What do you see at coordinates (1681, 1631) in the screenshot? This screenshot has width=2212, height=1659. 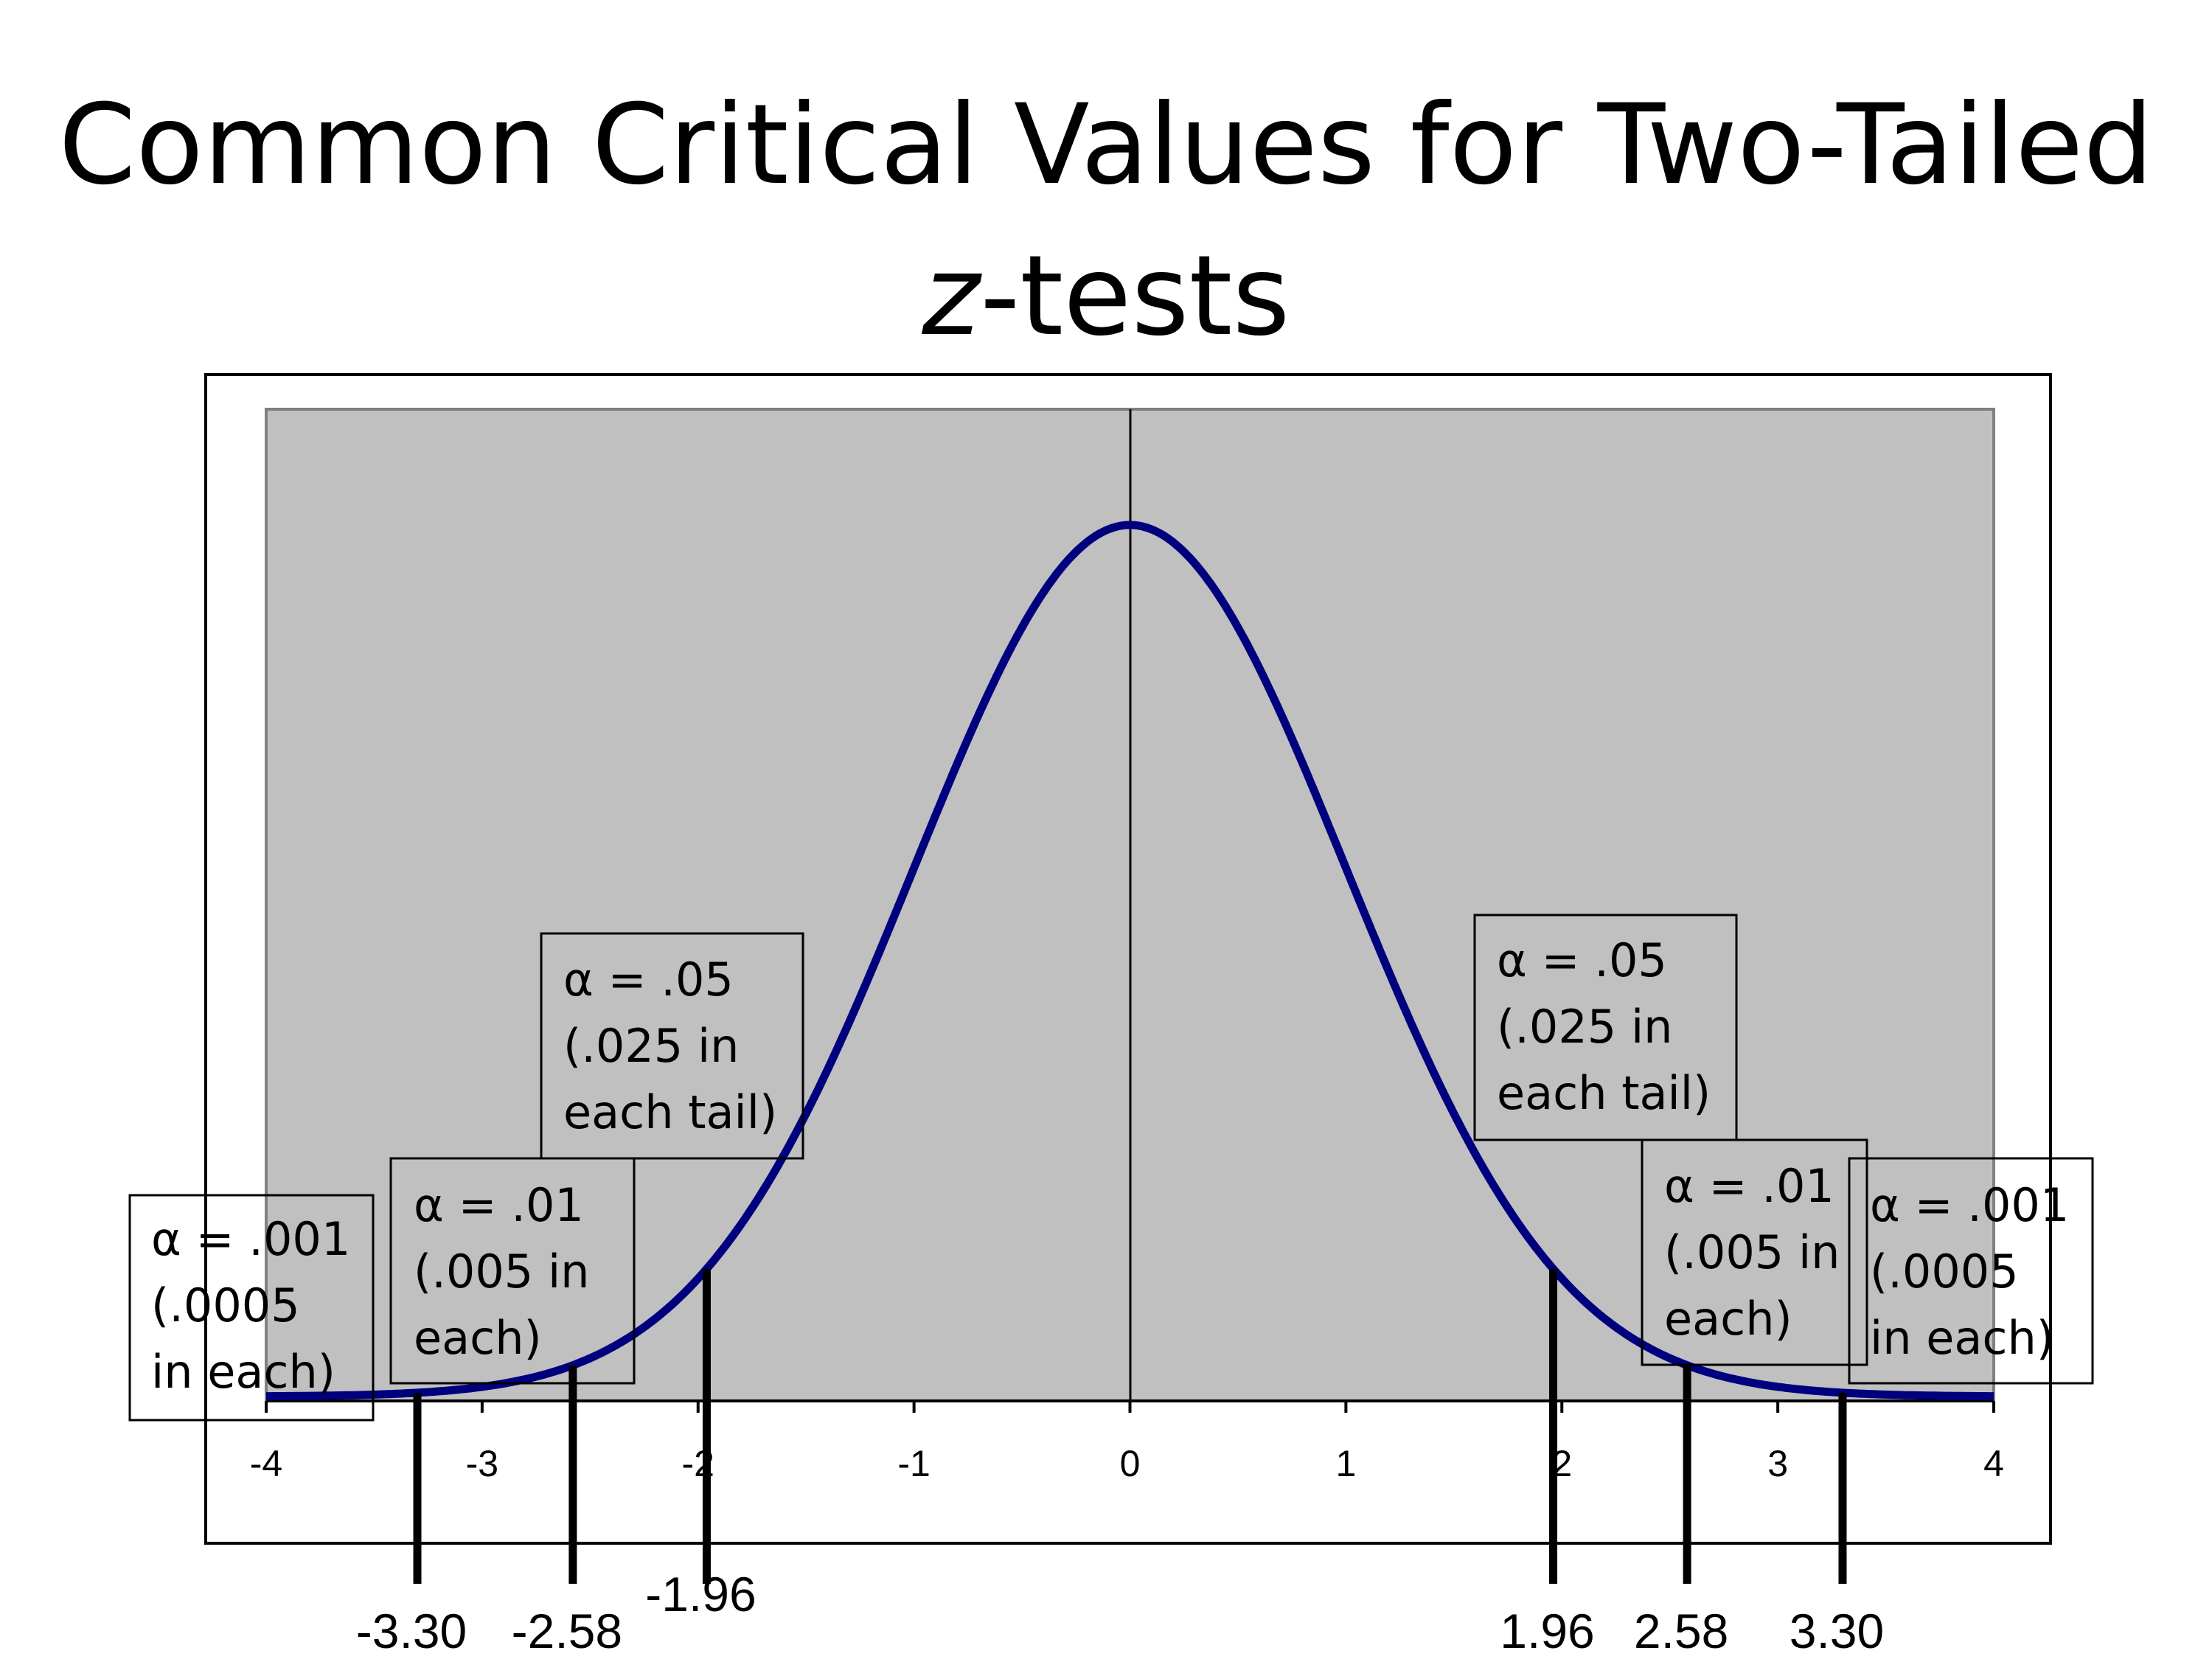 I see `critical-value-label: 2.58` at bounding box center [1681, 1631].